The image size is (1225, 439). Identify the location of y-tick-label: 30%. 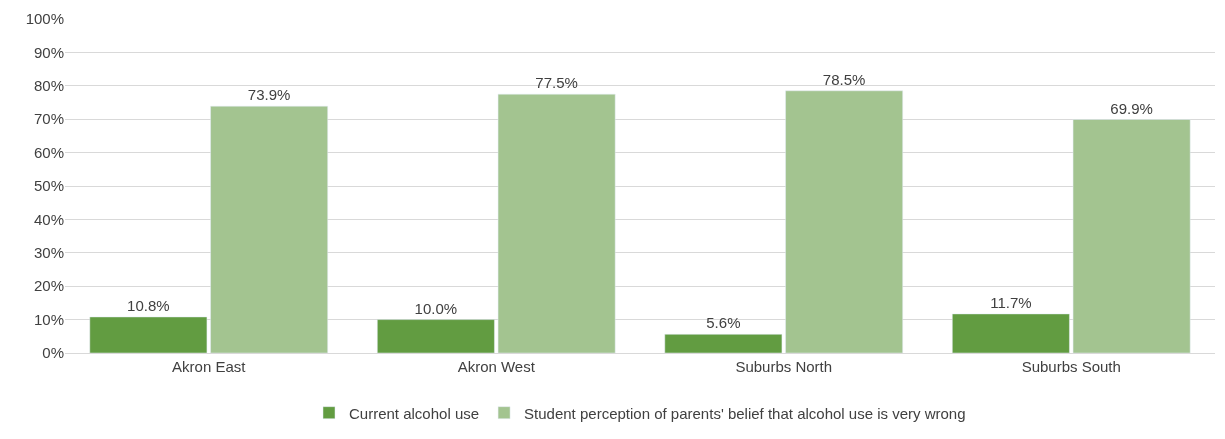
(48, 253).